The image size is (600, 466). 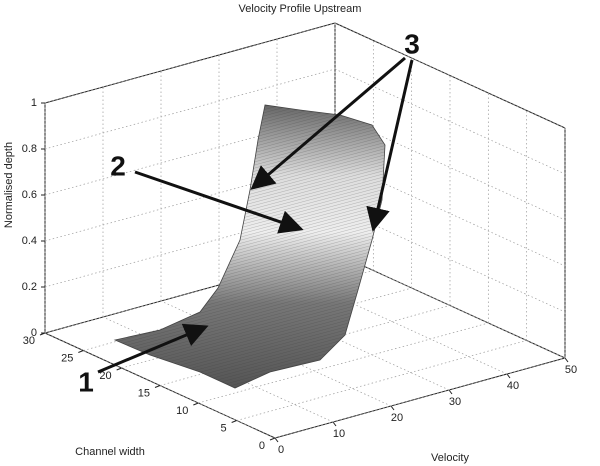 I want to click on y-tick-label: 5, so click(x=224, y=428).